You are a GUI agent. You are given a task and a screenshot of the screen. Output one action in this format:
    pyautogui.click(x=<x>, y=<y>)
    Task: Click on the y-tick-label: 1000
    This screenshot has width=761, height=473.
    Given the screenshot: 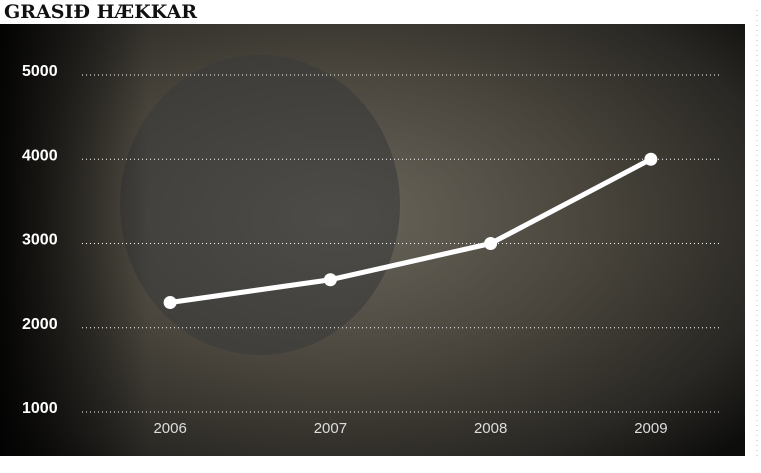 What is the action you would take?
    pyautogui.click(x=40, y=408)
    